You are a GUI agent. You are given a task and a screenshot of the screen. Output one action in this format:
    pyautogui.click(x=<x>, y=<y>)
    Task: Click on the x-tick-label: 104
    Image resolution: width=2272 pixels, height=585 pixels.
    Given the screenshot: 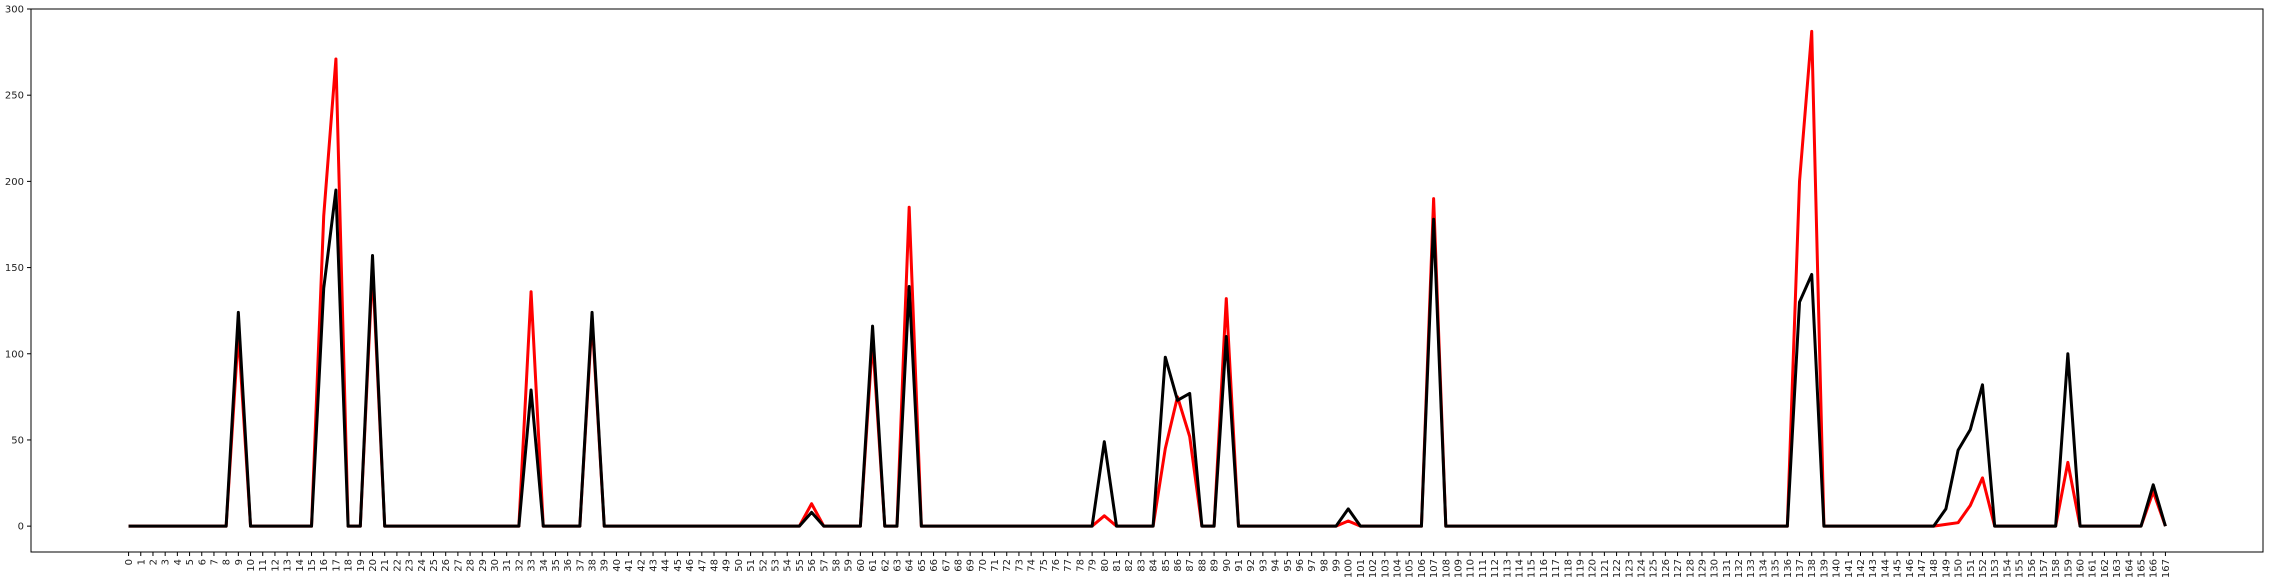 What is the action you would take?
    pyautogui.click(x=1398, y=568)
    